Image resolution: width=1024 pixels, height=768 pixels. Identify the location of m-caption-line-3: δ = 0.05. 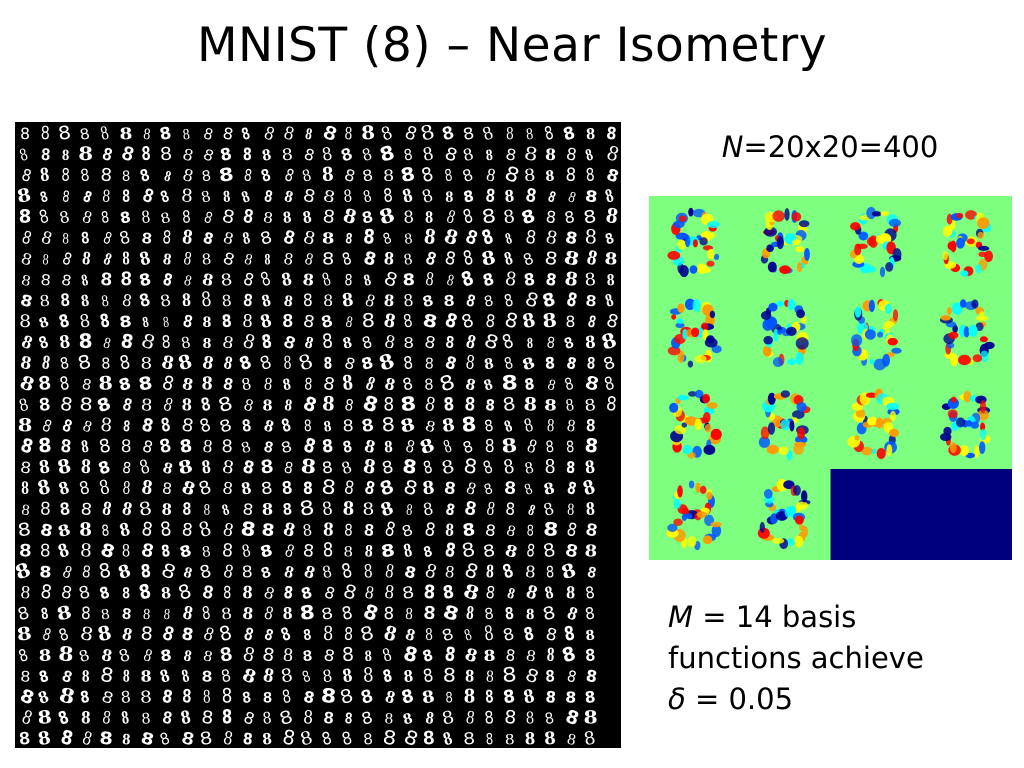
(838, 699).